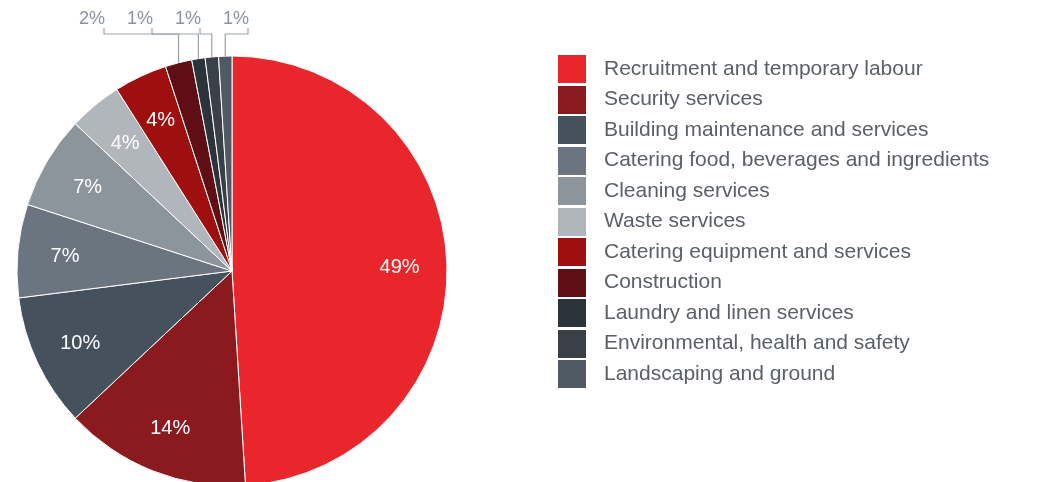 The image size is (1042, 482). What do you see at coordinates (170, 426) in the screenshot?
I see `data-label: 14%` at bounding box center [170, 426].